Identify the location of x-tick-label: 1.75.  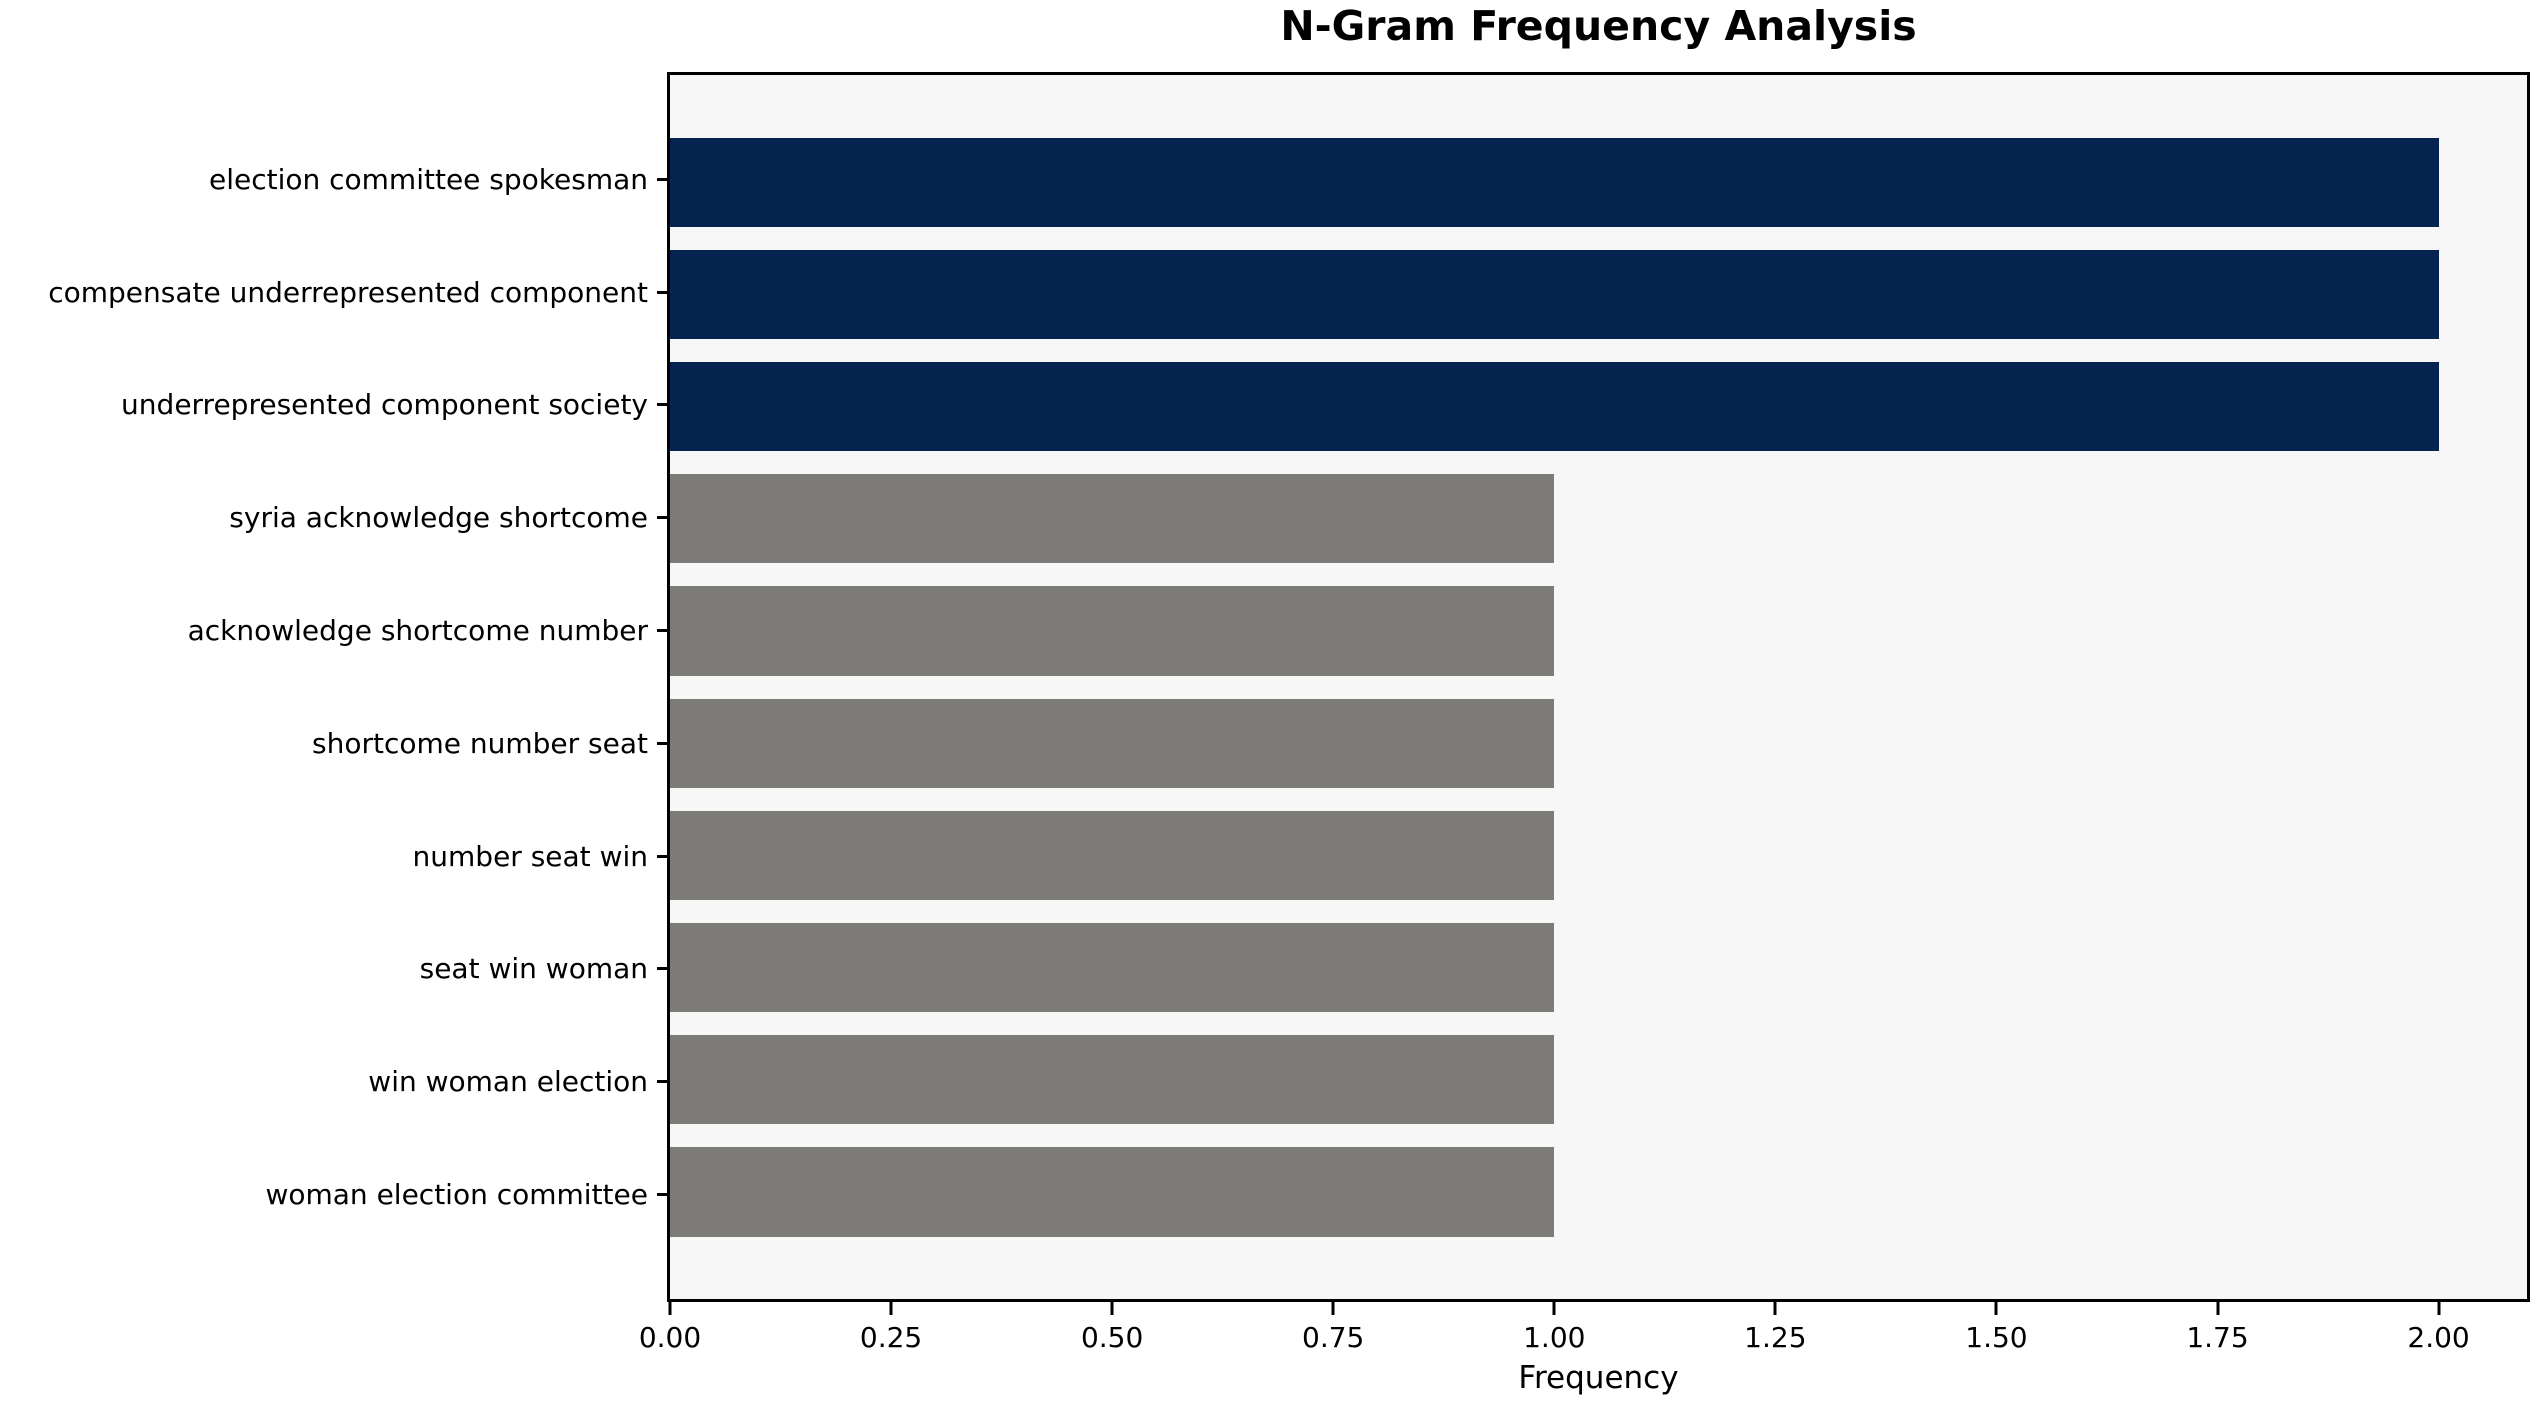
(2217, 1337).